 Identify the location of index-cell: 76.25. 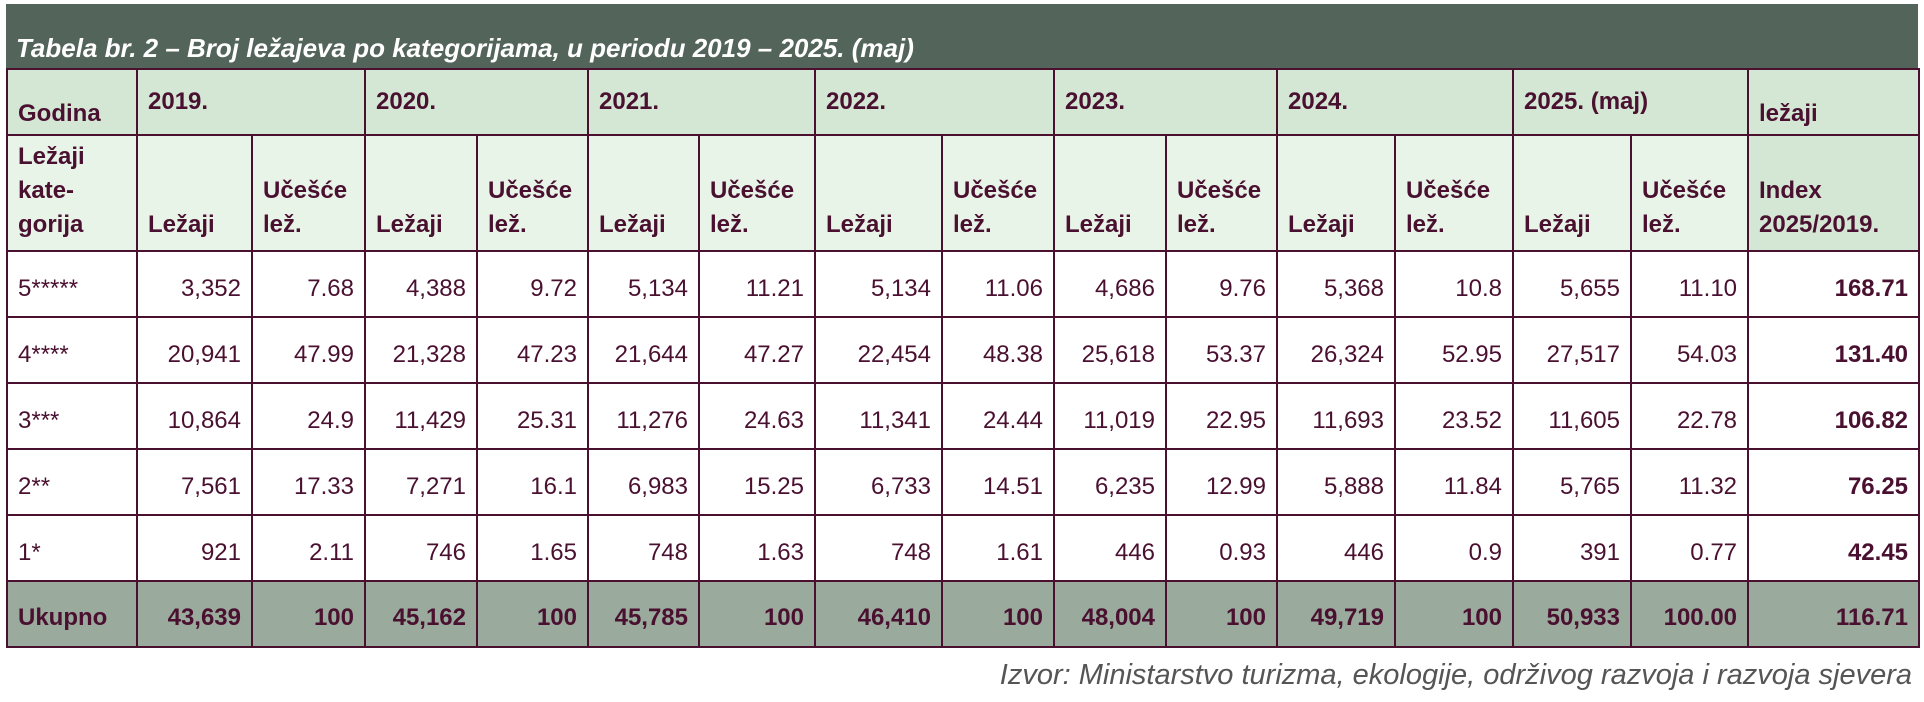
(1834, 482).